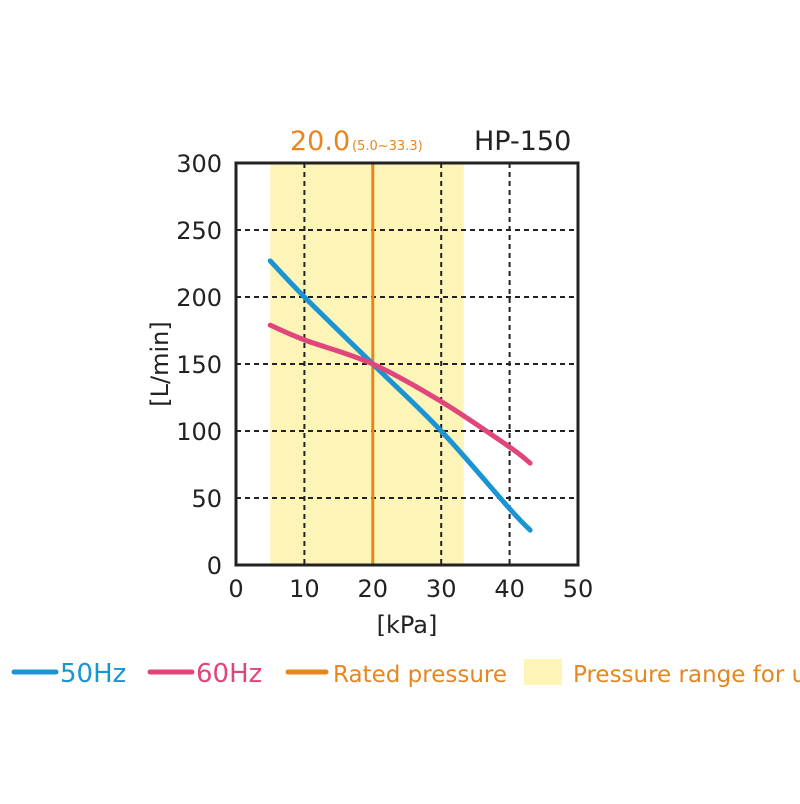  What do you see at coordinates (235, 589) in the screenshot?
I see `x-tick-label: 0` at bounding box center [235, 589].